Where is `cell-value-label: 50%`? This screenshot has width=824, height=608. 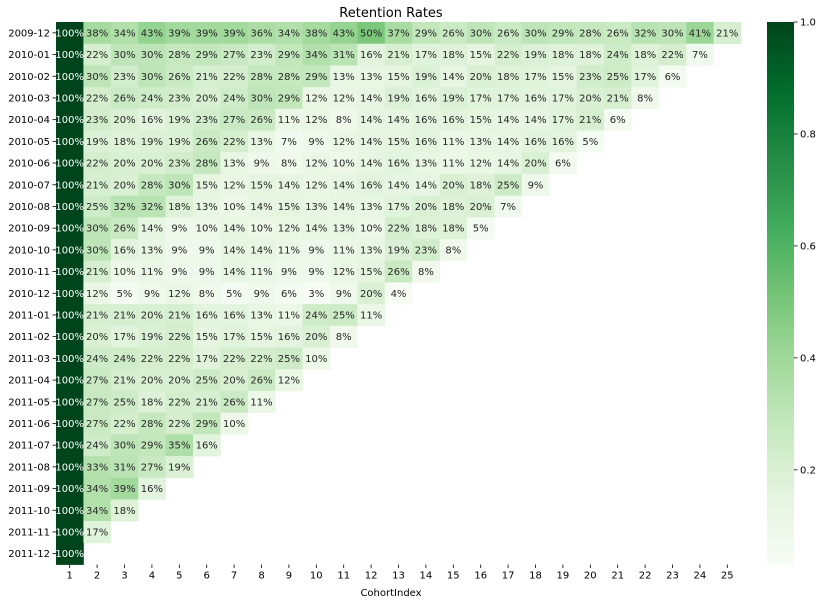
cell-value-label: 50% is located at coordinates (371, 33).